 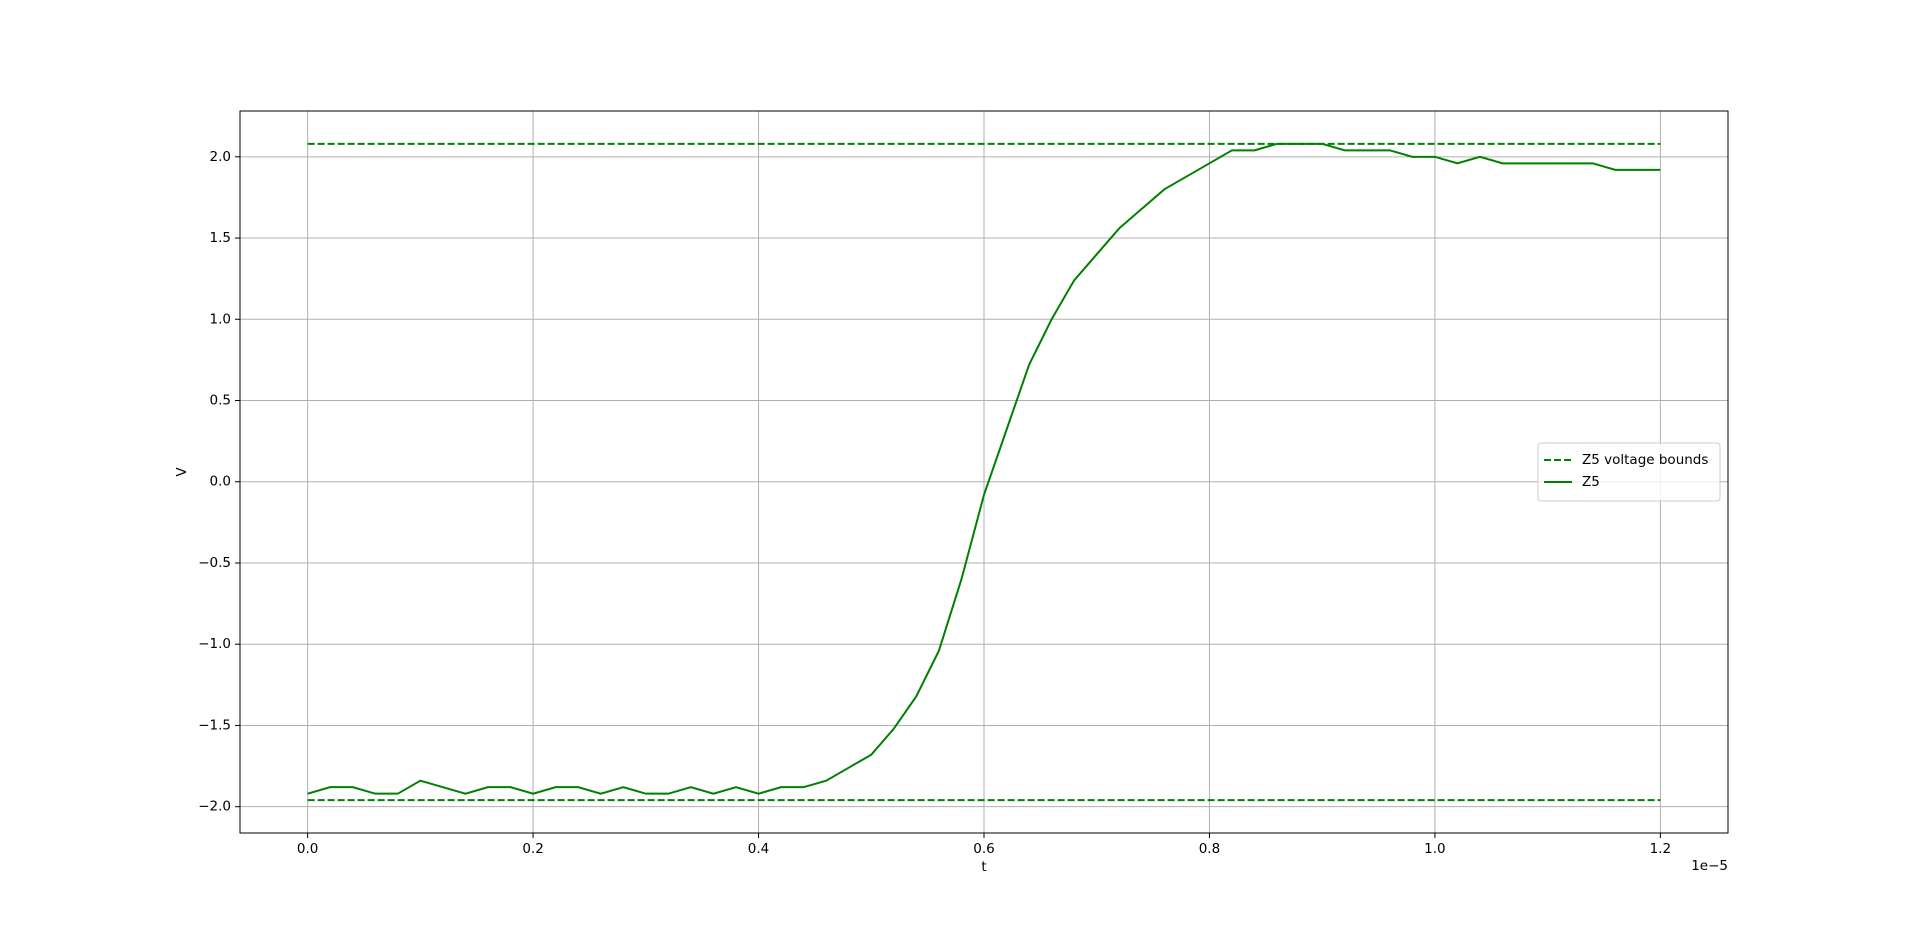 I want to click on x-tick-label: 0.8, so click(x=1209, y=849).